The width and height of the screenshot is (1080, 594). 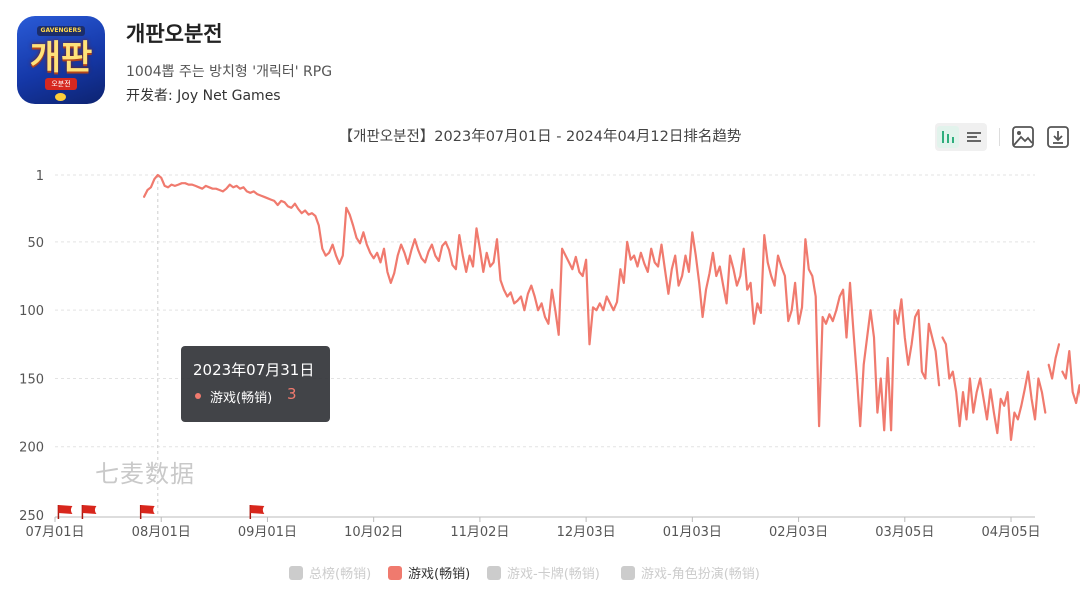 What do you see at coordinates (241, 398) in the screenshot?
I see `tooltip-series-name: 游戏(畅销)` at bounding box center [241, 398].